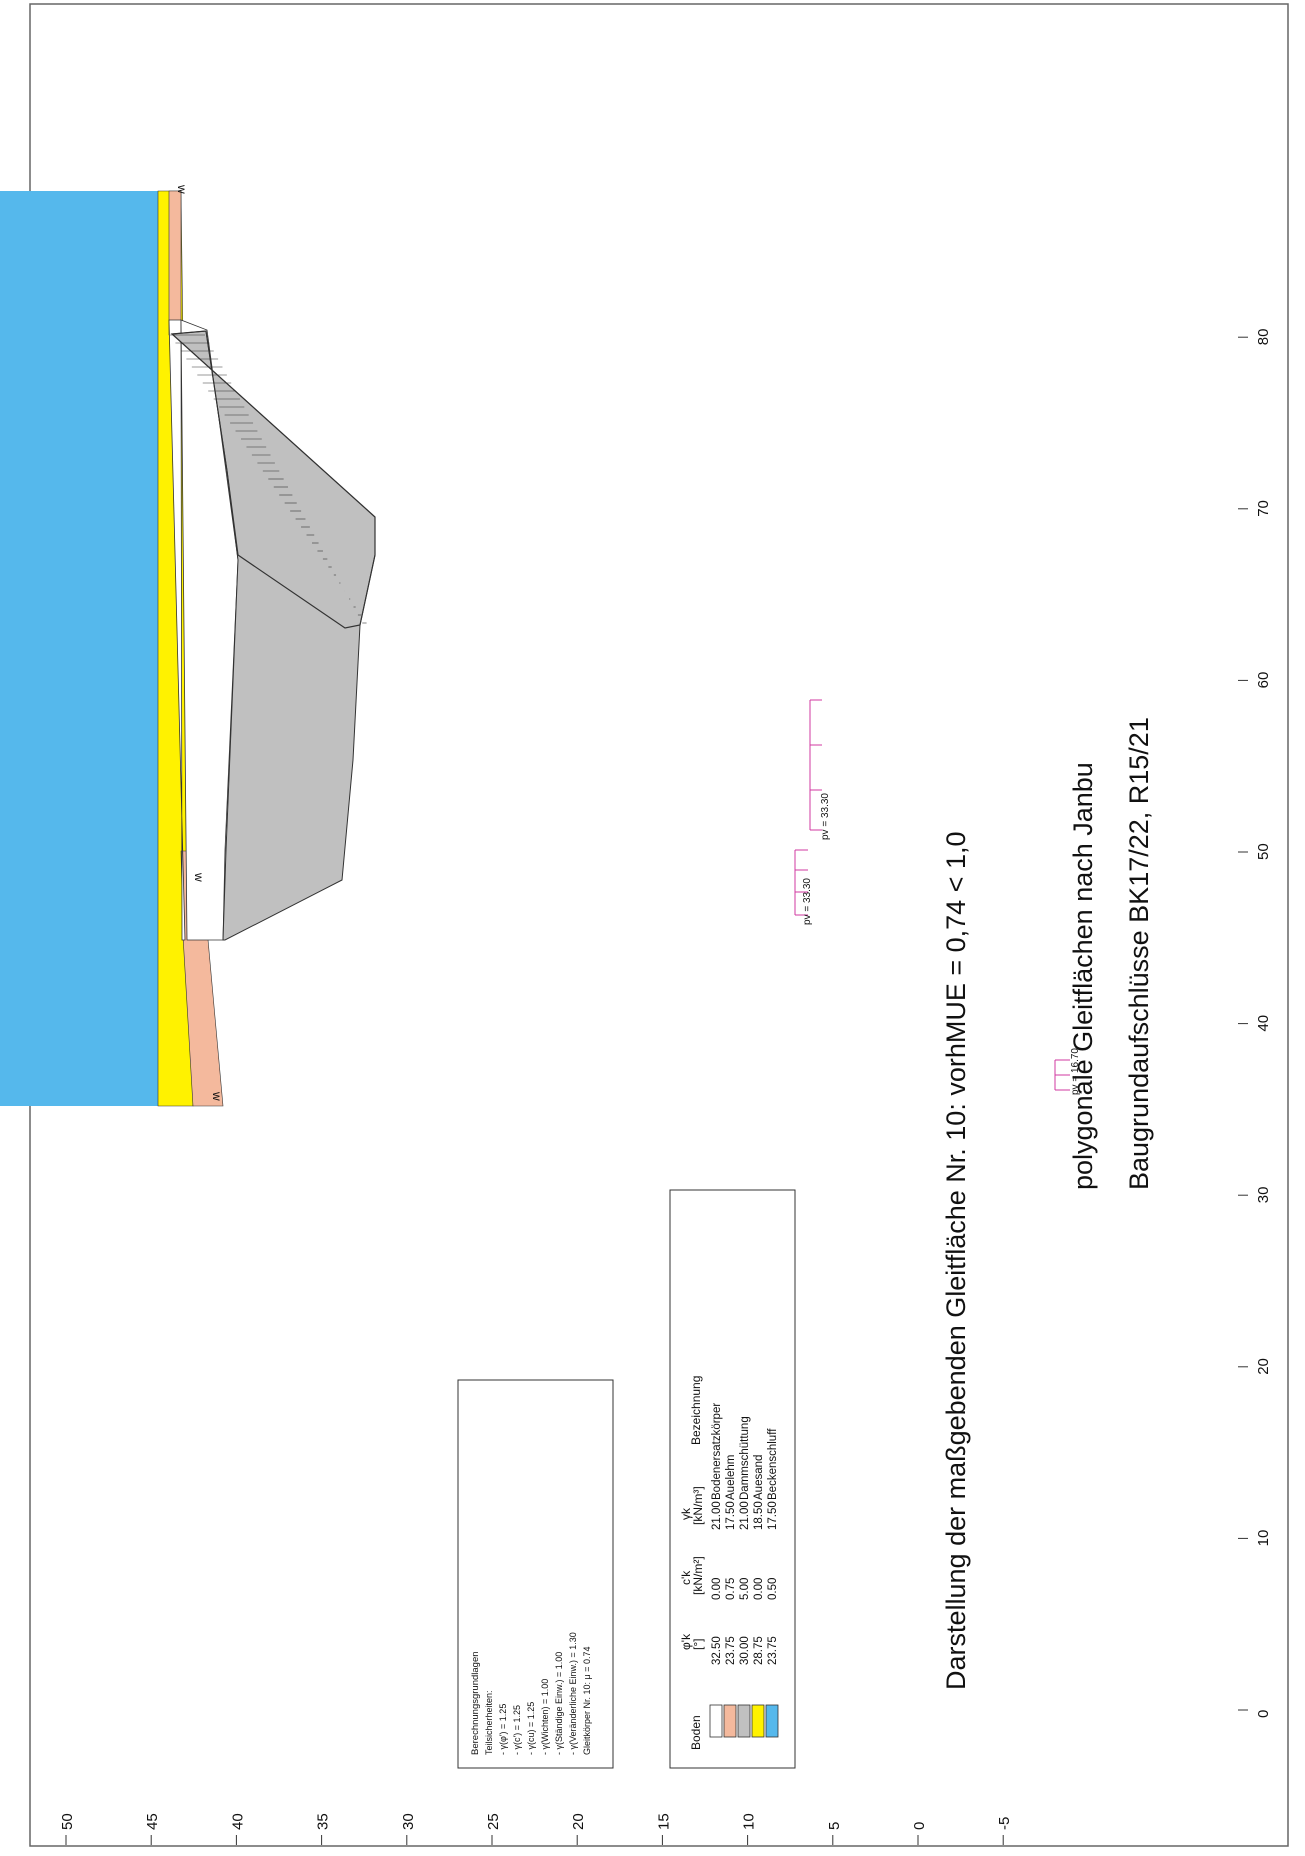 This screenshot has height=1856, width=1305. Describe the element at coordinates (489, 1722) in the screenshot. I see `calc-line: Teilsicherheiten:` at that location.